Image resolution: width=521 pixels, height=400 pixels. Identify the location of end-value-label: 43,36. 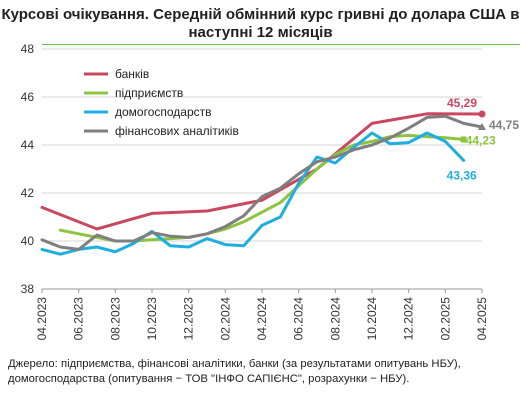
(462, 175).